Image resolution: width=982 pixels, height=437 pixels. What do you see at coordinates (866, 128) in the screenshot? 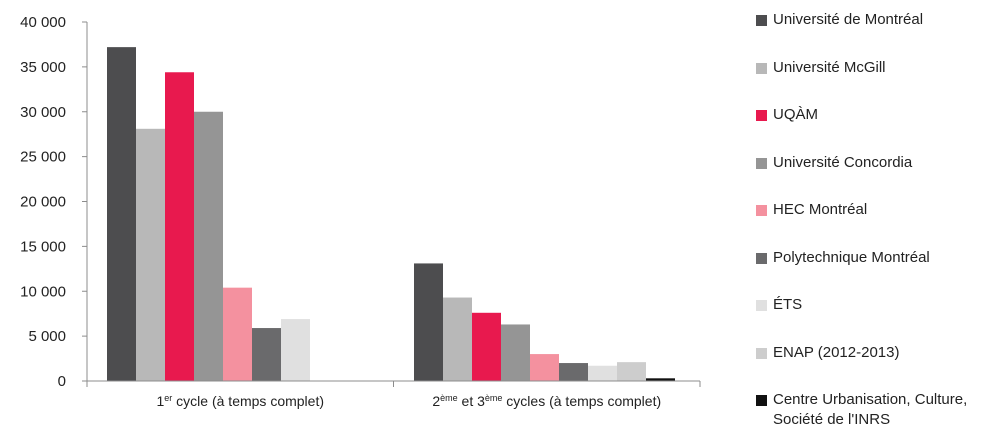
I see `legend-item: UQÀM` at bounding box center [866, 128].